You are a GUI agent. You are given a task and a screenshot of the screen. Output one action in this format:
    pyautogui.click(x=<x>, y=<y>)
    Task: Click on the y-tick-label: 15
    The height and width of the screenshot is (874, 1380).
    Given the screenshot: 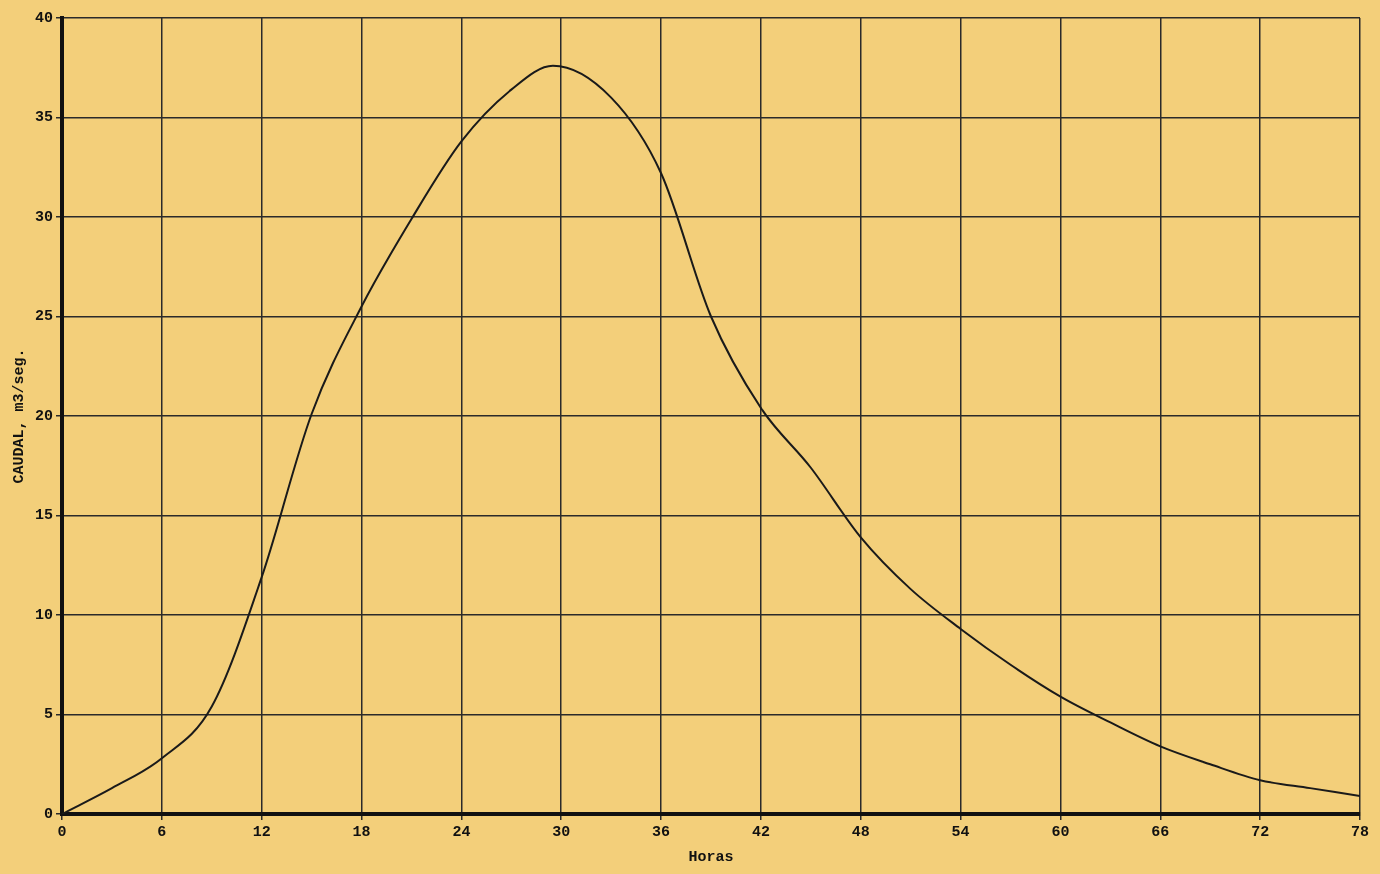 What is the action you would take?
    pyautogui.click(x=43, y=516)
    